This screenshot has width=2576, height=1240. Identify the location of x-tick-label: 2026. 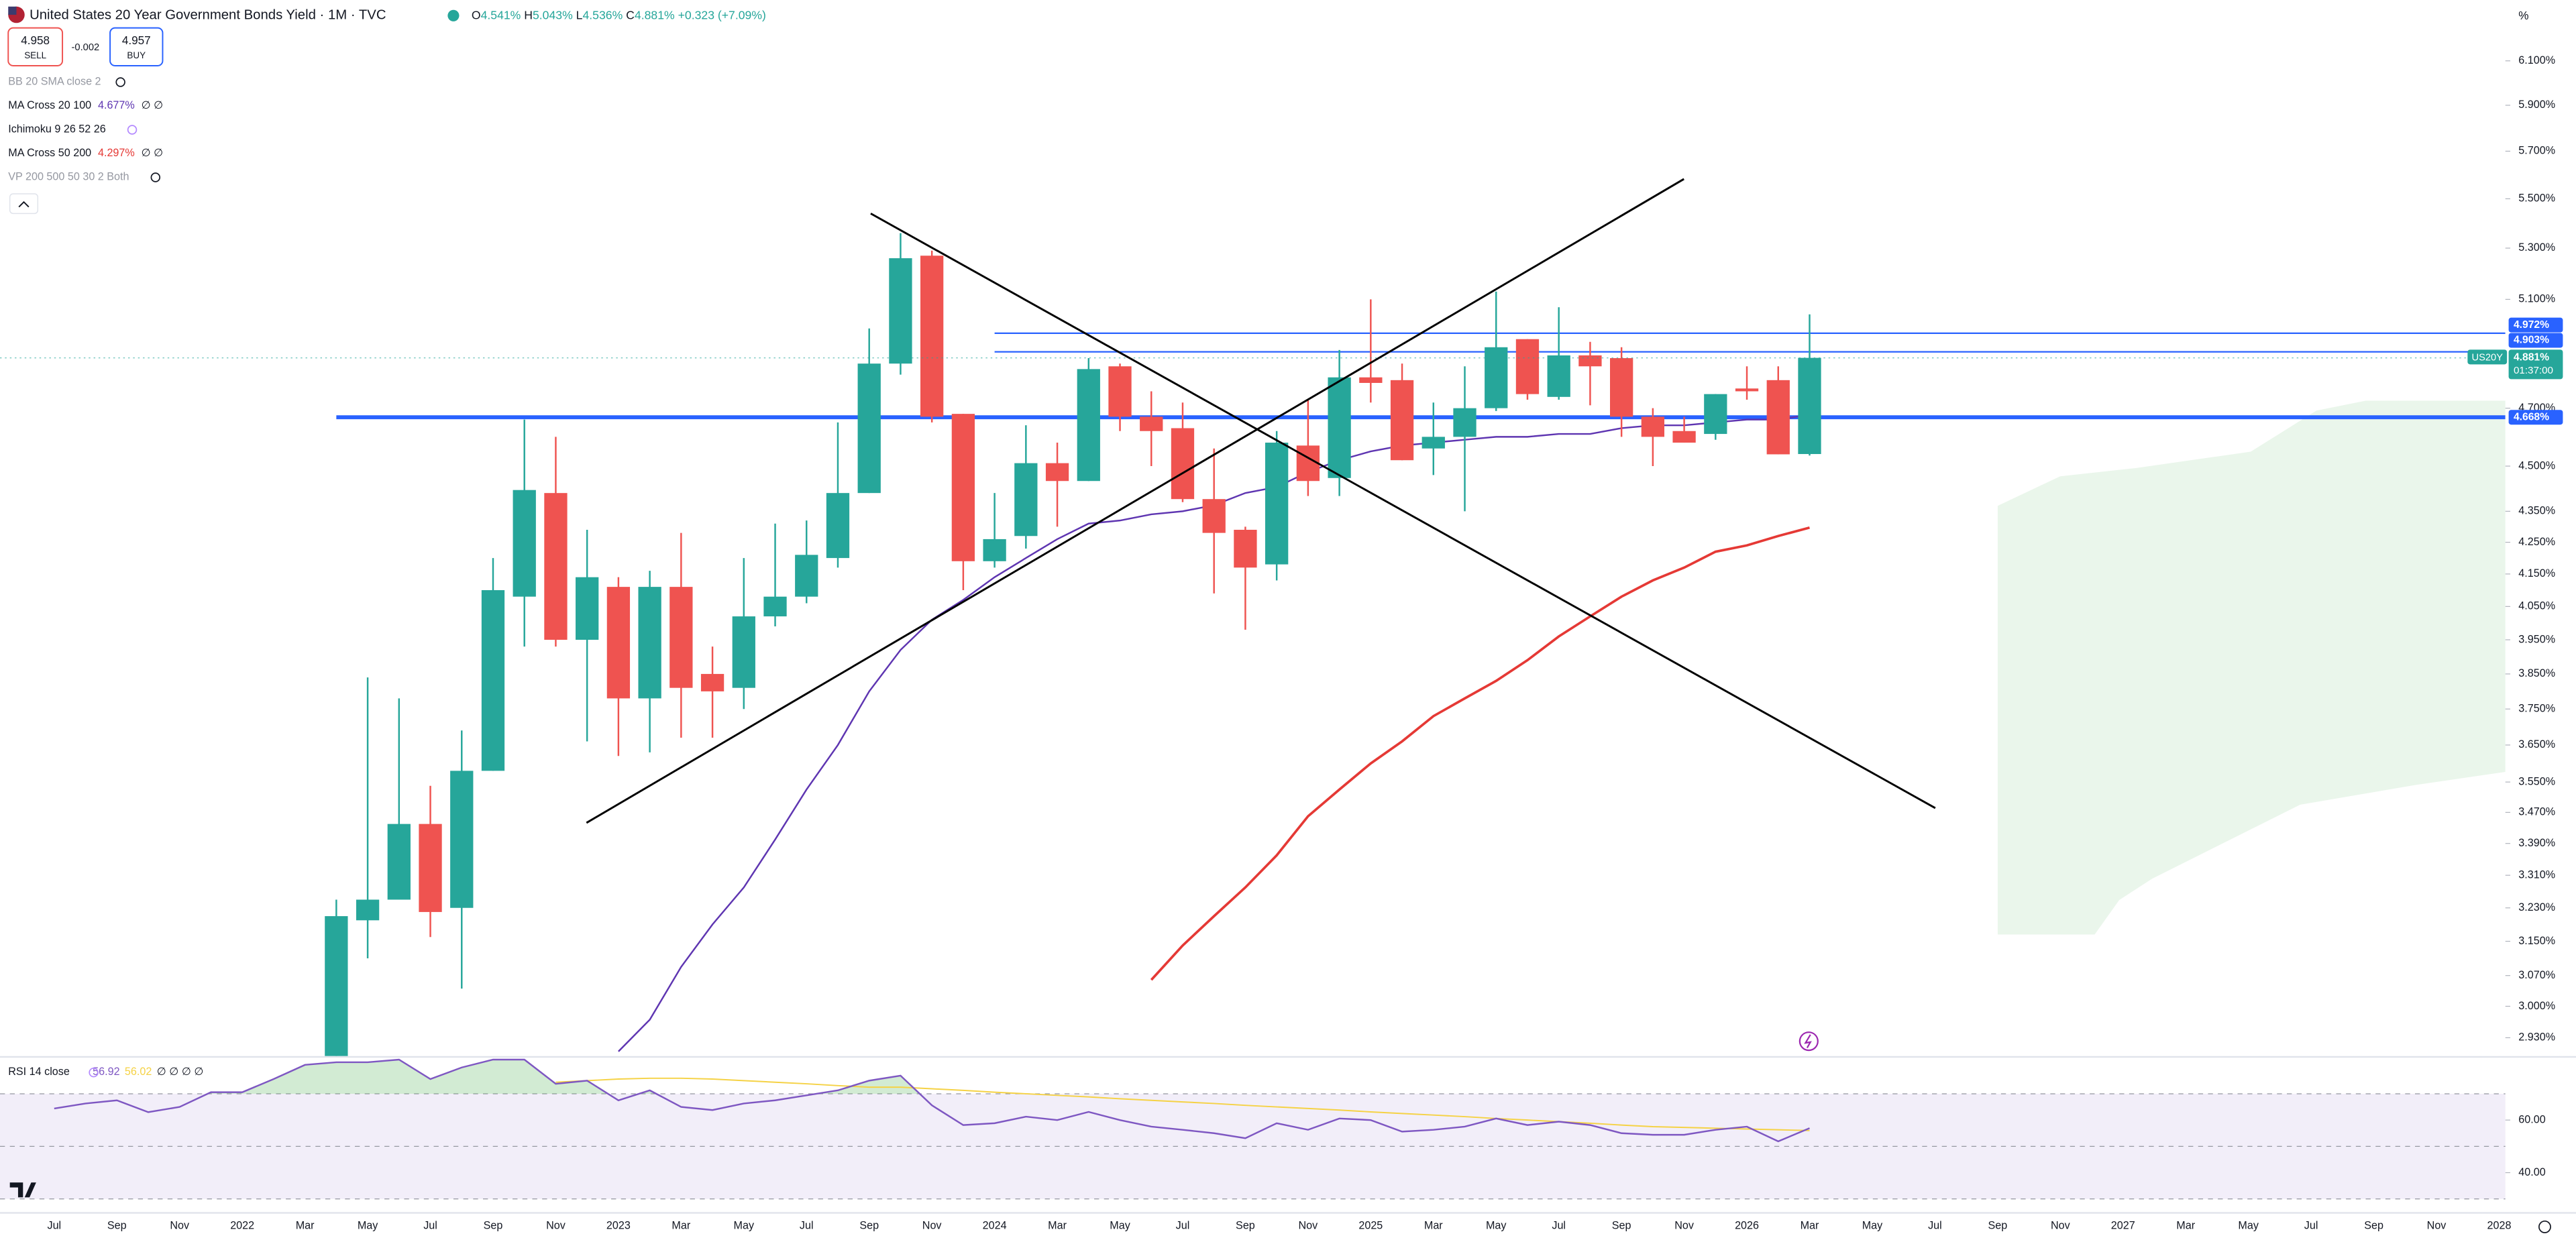
(1747, 1225).